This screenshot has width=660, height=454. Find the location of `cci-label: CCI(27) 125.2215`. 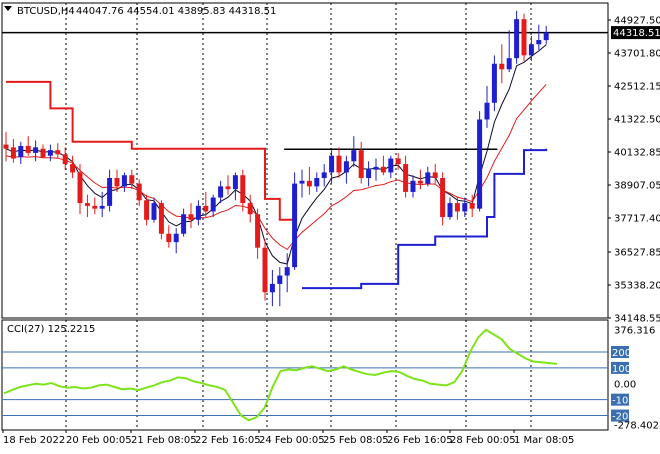

cci-label: CCI(27) 125.2215 is located at coordinates (51, 329).